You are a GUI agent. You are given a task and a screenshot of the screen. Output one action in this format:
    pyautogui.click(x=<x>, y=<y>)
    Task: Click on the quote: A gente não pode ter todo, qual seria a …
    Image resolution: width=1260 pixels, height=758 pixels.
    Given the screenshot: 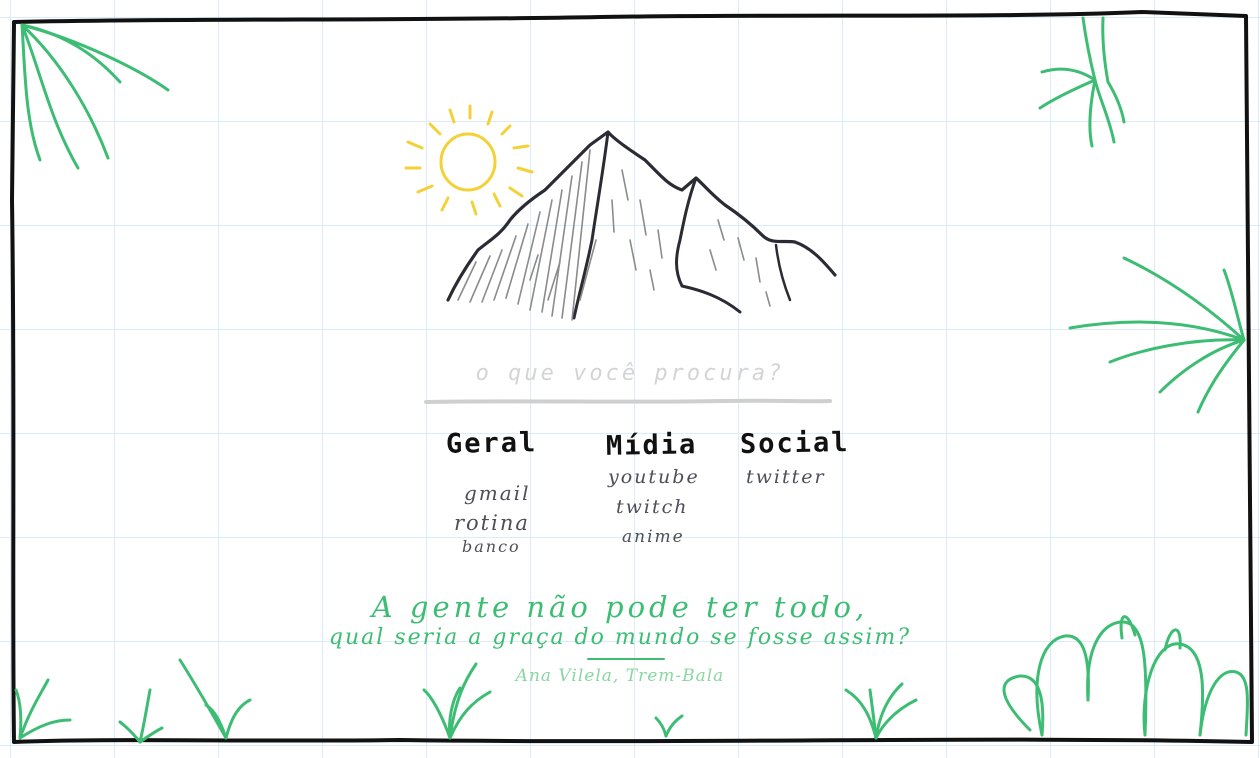 What is the action you would take?
    pyautogui.click(x=620, y=638)
    